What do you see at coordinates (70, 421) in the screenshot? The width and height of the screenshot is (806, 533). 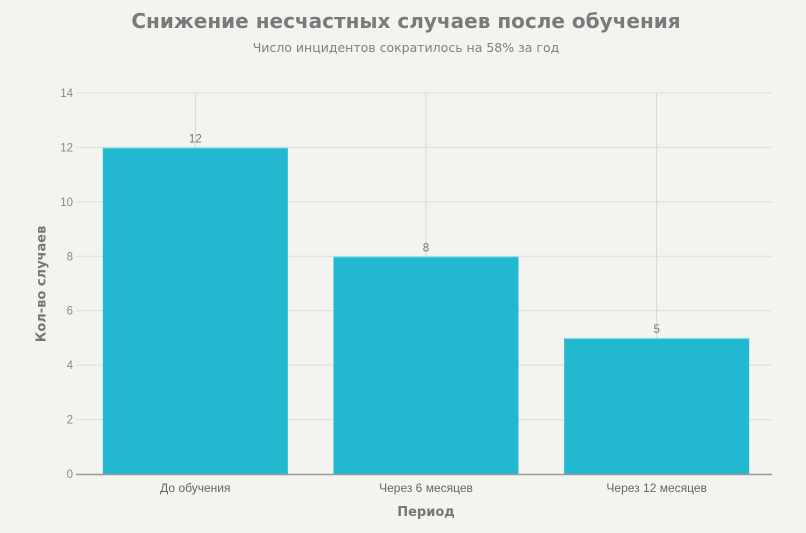 I see `y-tick-label: 2` at bounding box center [70, 421].